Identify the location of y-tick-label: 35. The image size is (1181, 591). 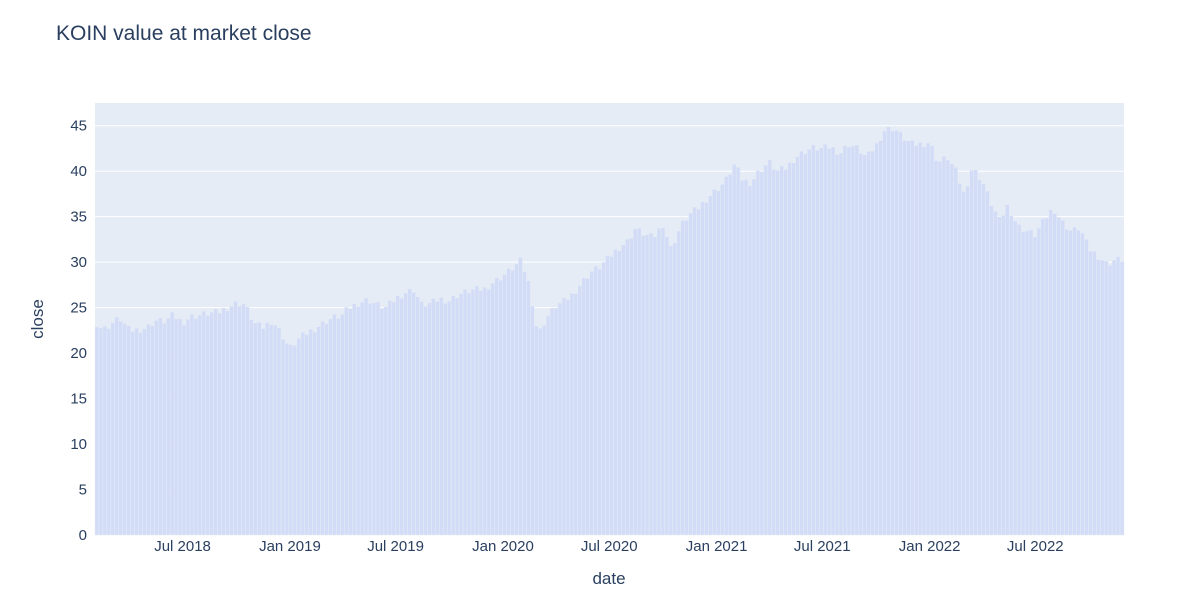
(78, 217).